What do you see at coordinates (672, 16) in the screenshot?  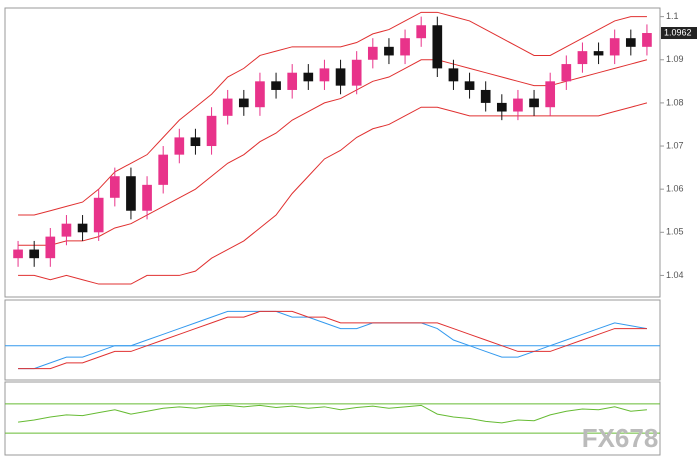 I see `y-tick-label: 1.1` at bounding box center [672, 16].